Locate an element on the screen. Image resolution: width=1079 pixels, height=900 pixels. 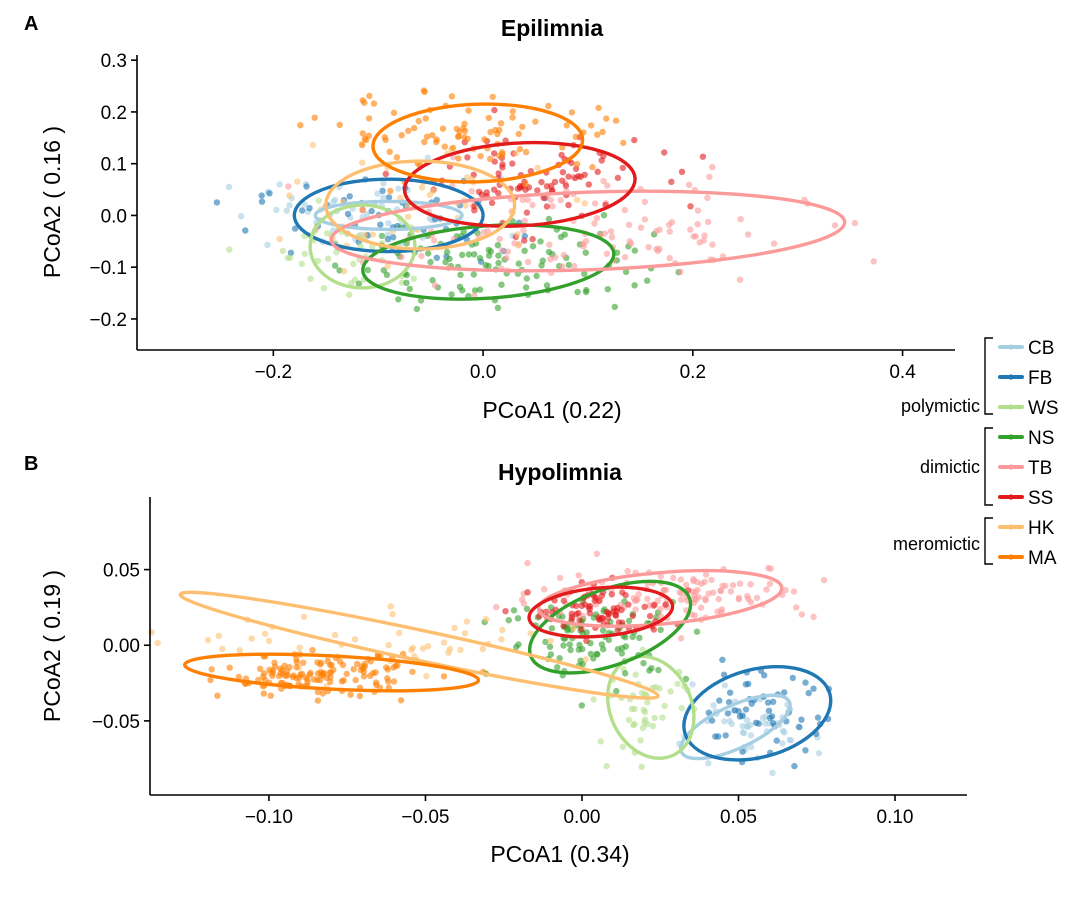
y-tick-label: 0.3 is located at coordinates (114, 61).